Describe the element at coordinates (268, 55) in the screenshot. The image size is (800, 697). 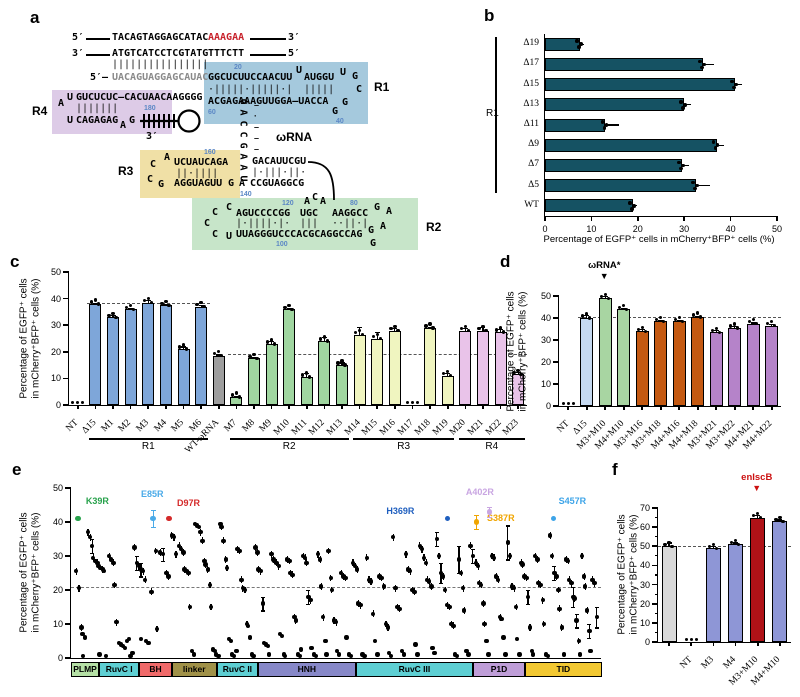
I see `strand-line` at that location.